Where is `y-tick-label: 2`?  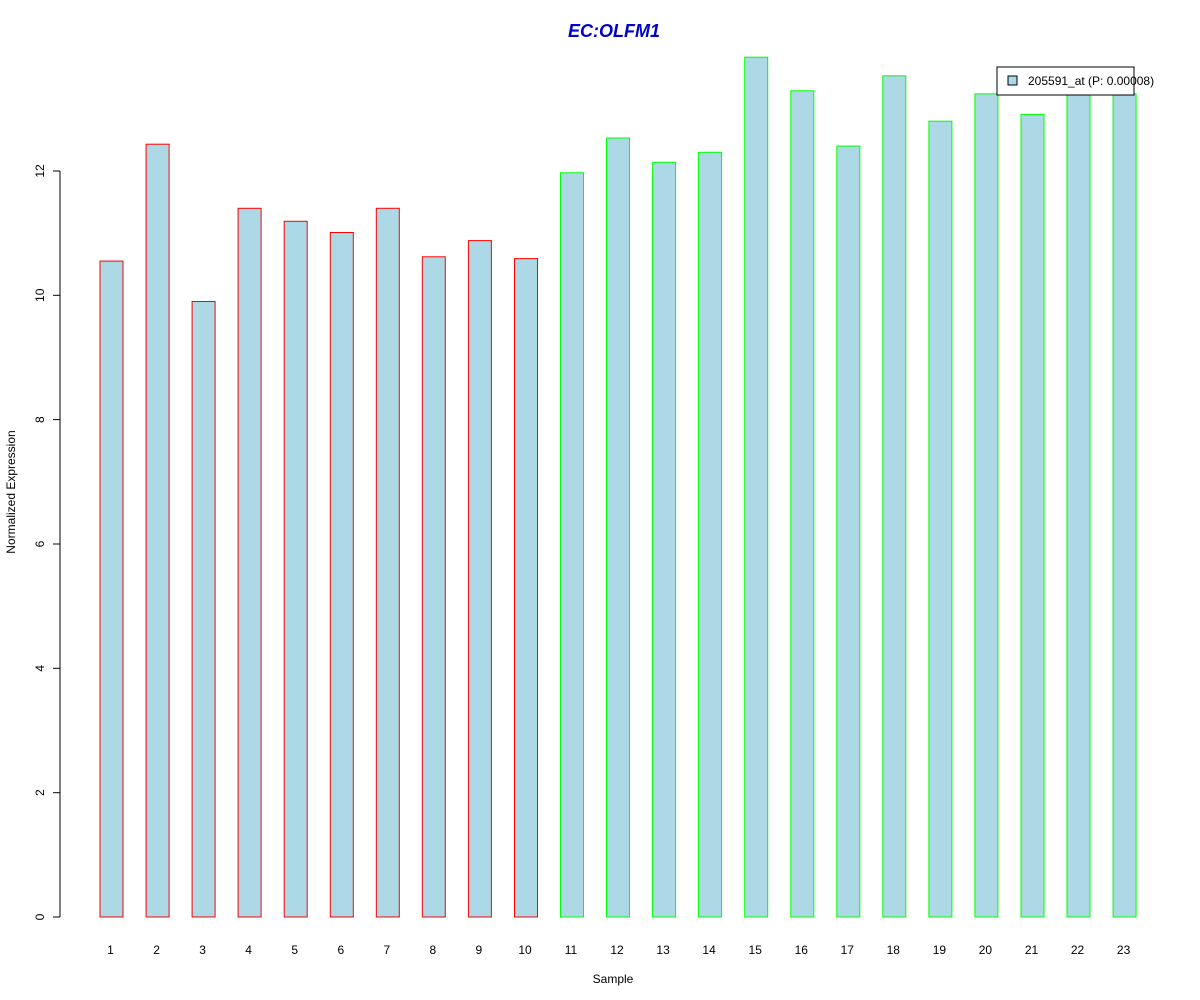 y-tick-label: 2 is located at coordinates (40, 792).